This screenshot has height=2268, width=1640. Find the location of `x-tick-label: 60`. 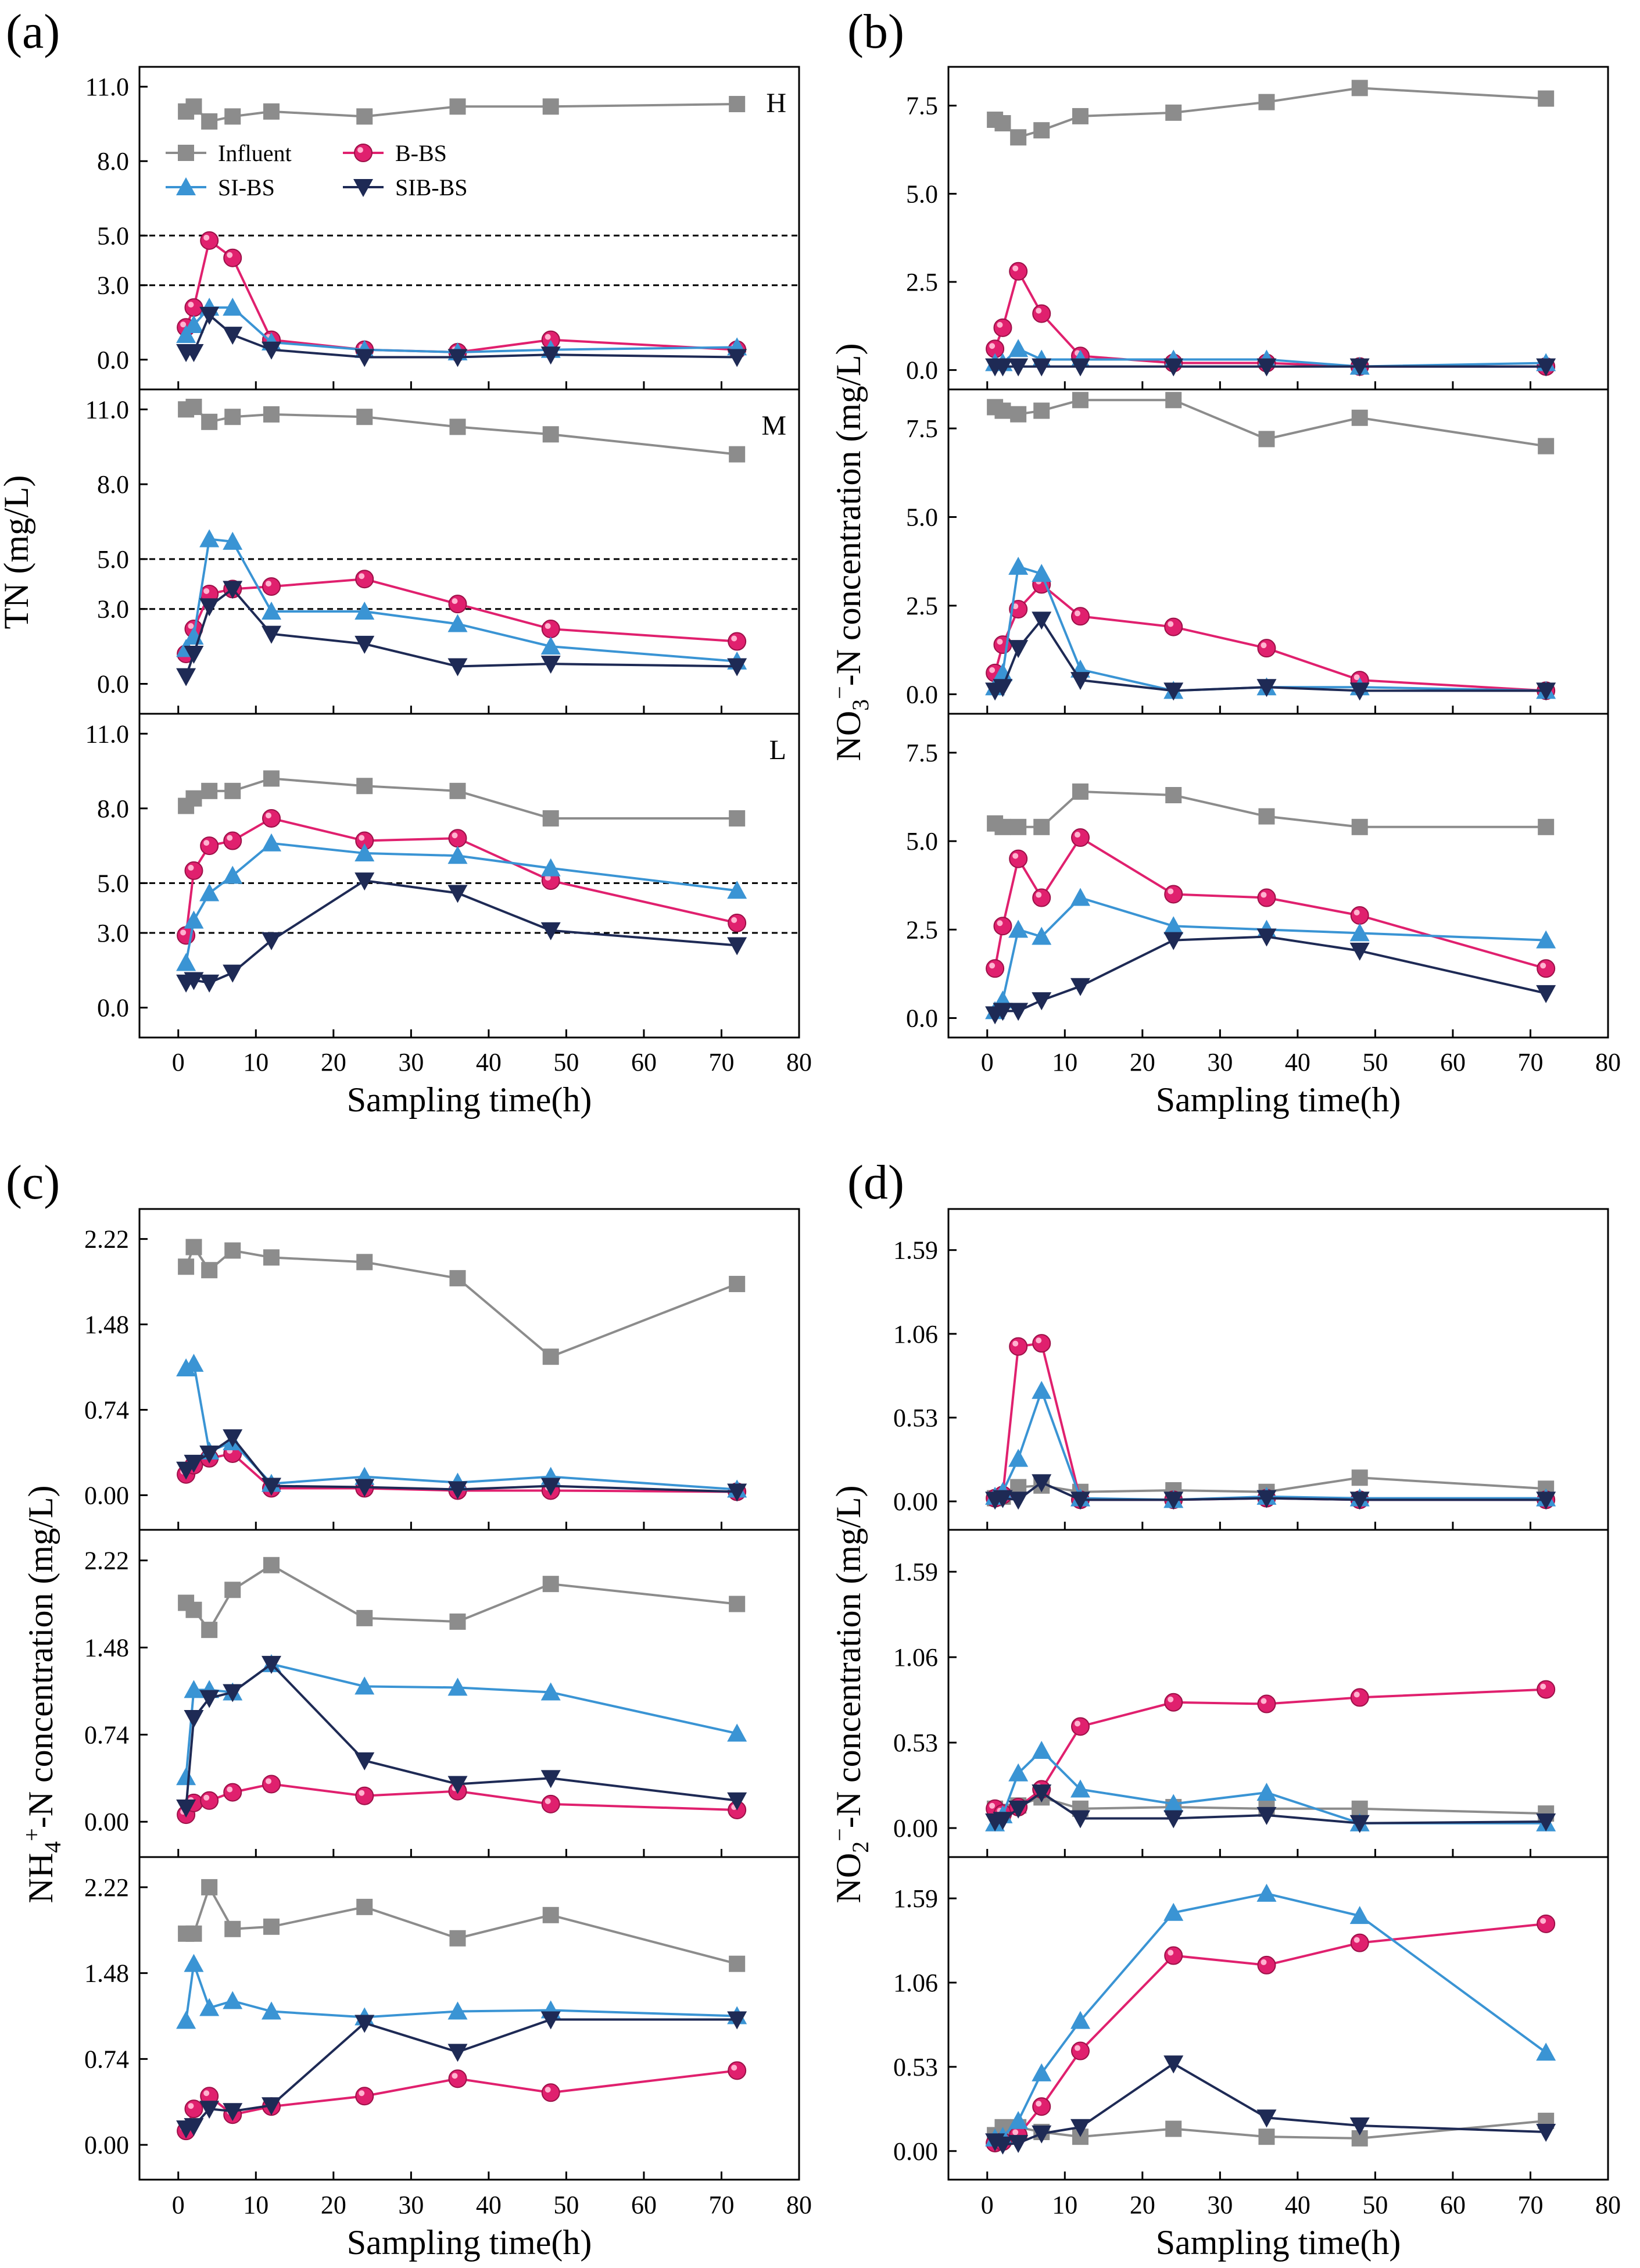

x-tick-label: 60 is located at coordinates (1453, 2205).